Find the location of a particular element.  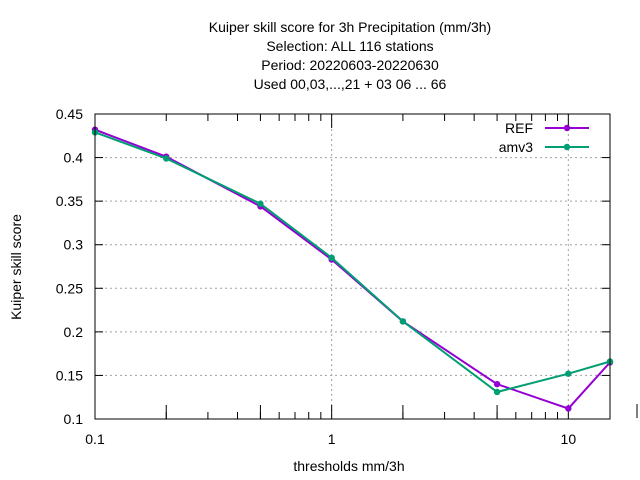

x-tick-label: 0.1 is located at coordinates (95, 439).